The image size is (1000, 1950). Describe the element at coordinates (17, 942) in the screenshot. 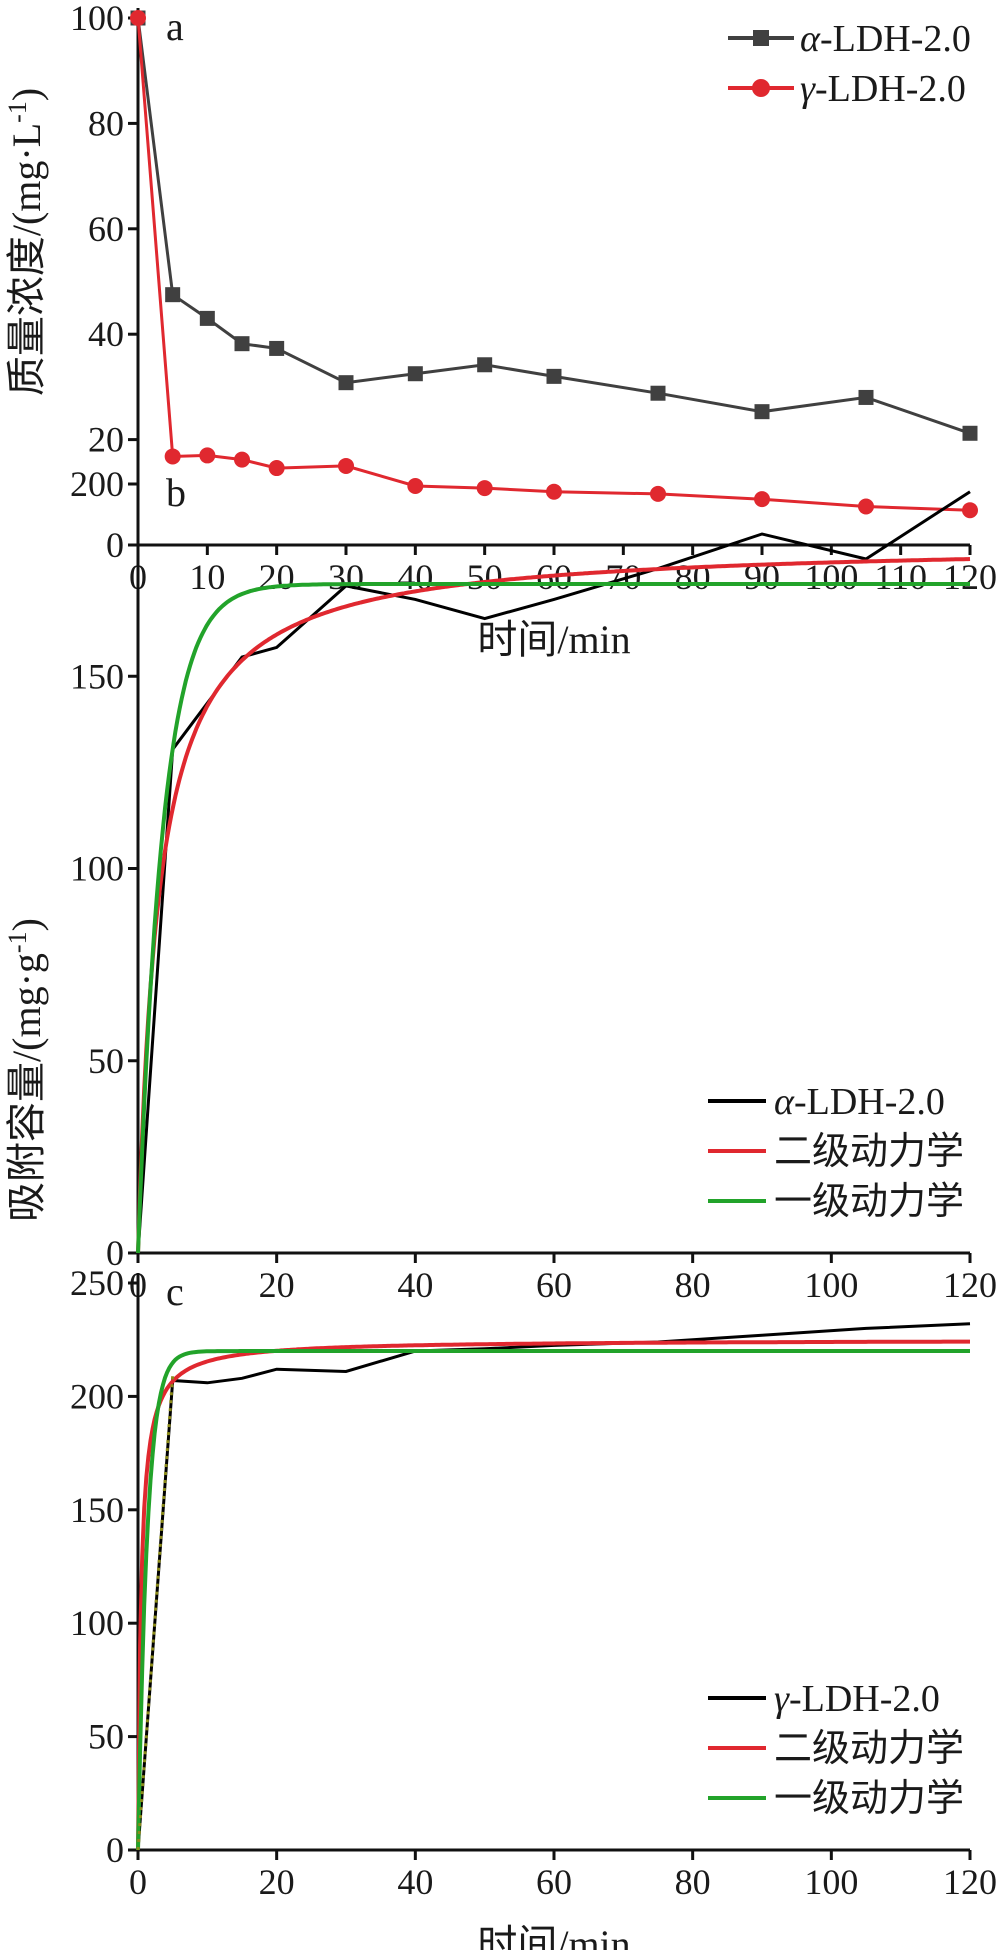

I see `y-axis-title-bc-sup: -1` at that location.